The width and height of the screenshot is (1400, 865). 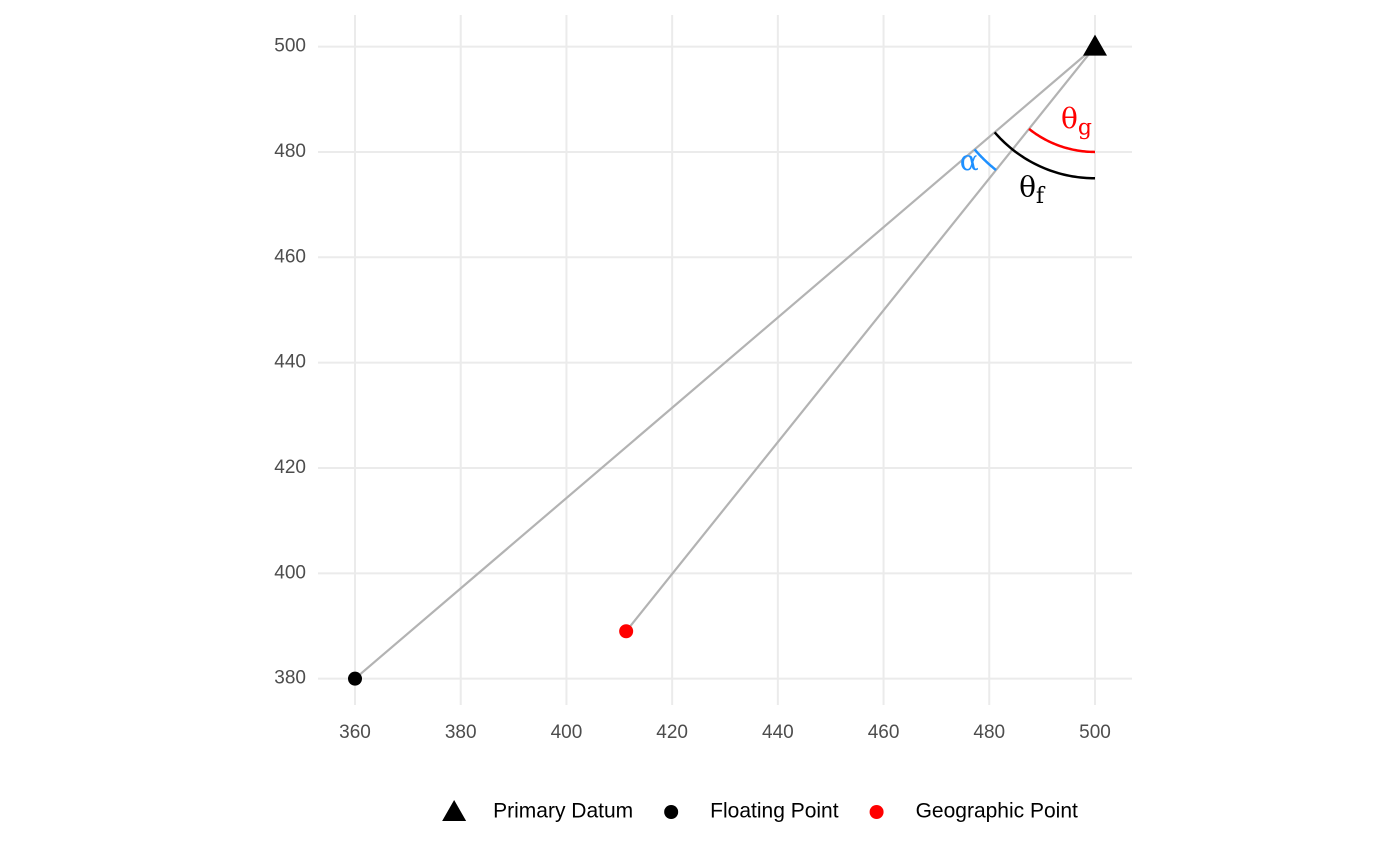 What do you see at coordinates (884, 732) in the screenshot?
I see `x-tick-label: 460` at bounding box center [884, 732].